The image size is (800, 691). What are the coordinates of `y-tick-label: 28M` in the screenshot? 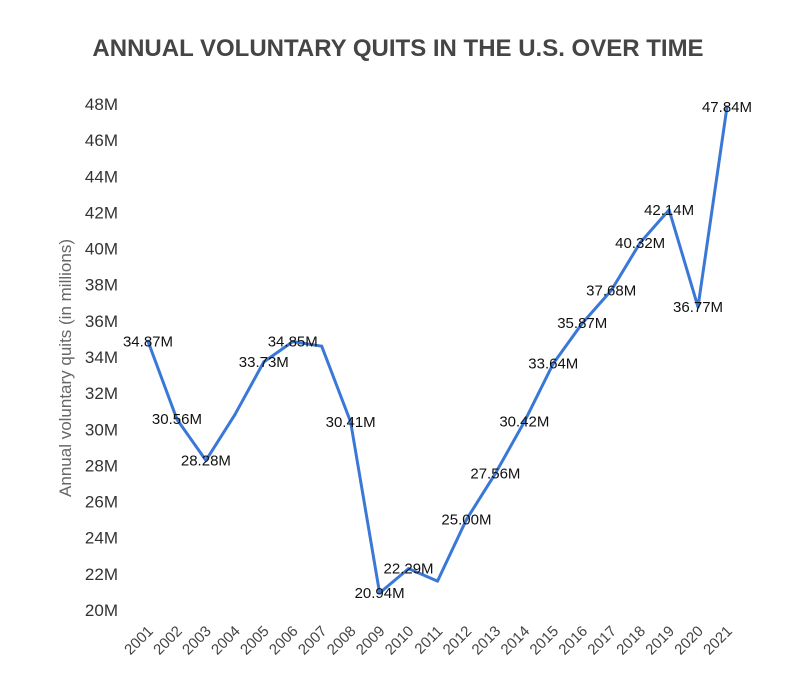 It's located at (101, 465).